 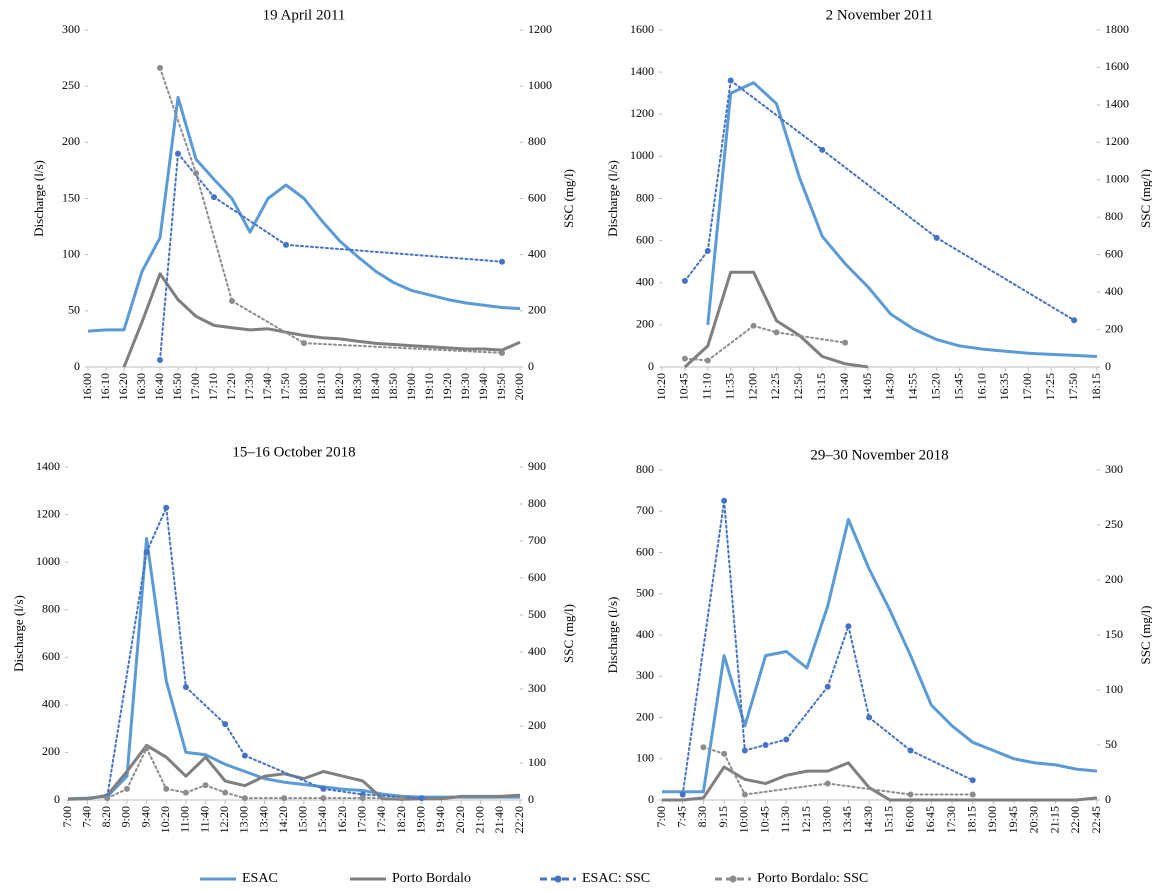 I want to click on y-tick-label: 0, so click(x=57, y=799).